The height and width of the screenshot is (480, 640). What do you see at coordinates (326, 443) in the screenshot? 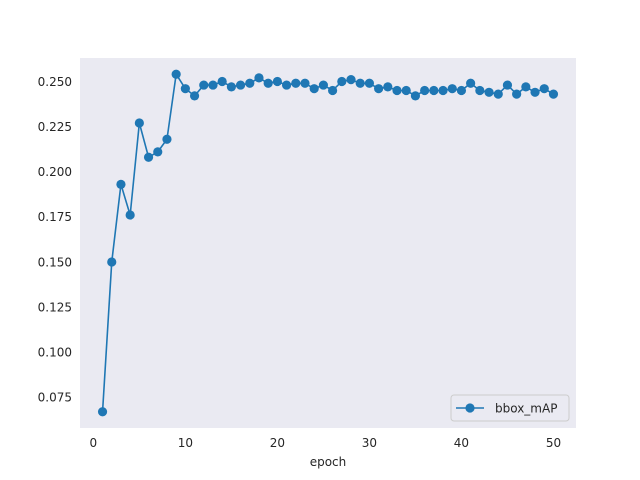
I see `x-axis-ticks: 0 10 20 30 40 50` at bounding box center [326, 443].